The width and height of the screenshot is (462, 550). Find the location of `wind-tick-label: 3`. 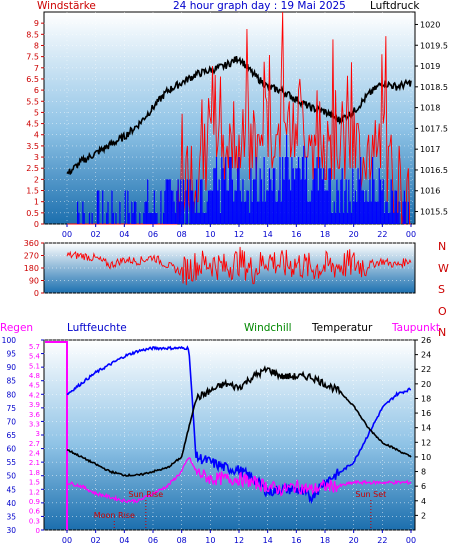

wind-tick-label: 3 is located at coordinates (36, 157).